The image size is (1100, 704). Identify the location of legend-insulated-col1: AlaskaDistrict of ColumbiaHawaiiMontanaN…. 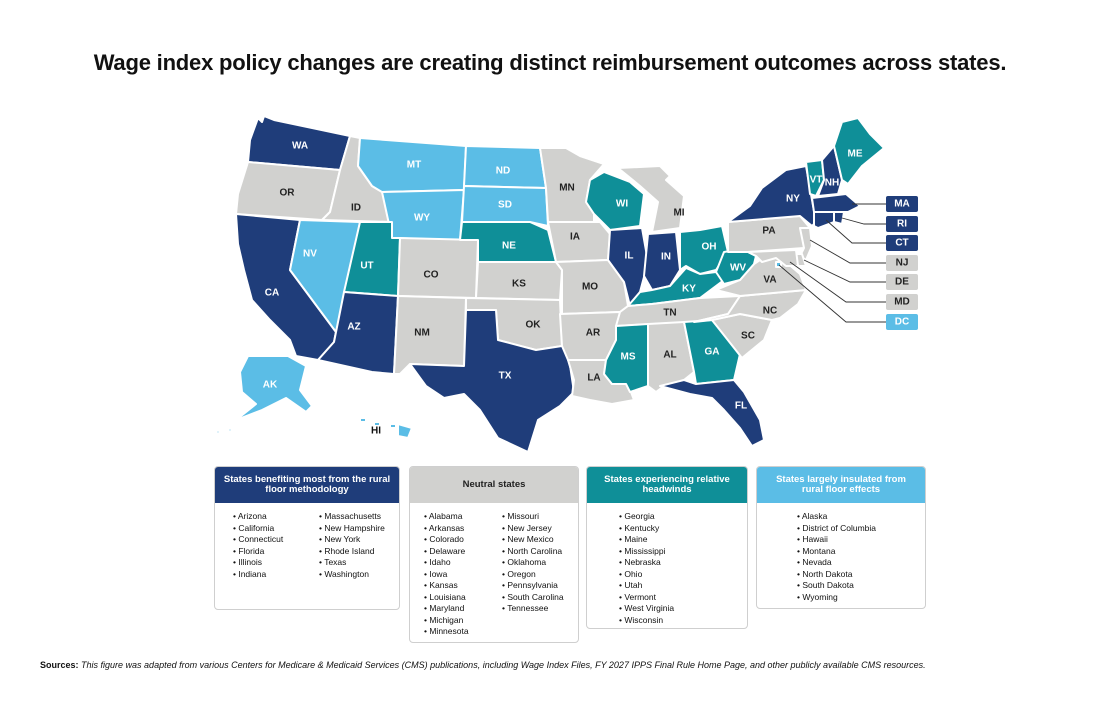
(836, 557).